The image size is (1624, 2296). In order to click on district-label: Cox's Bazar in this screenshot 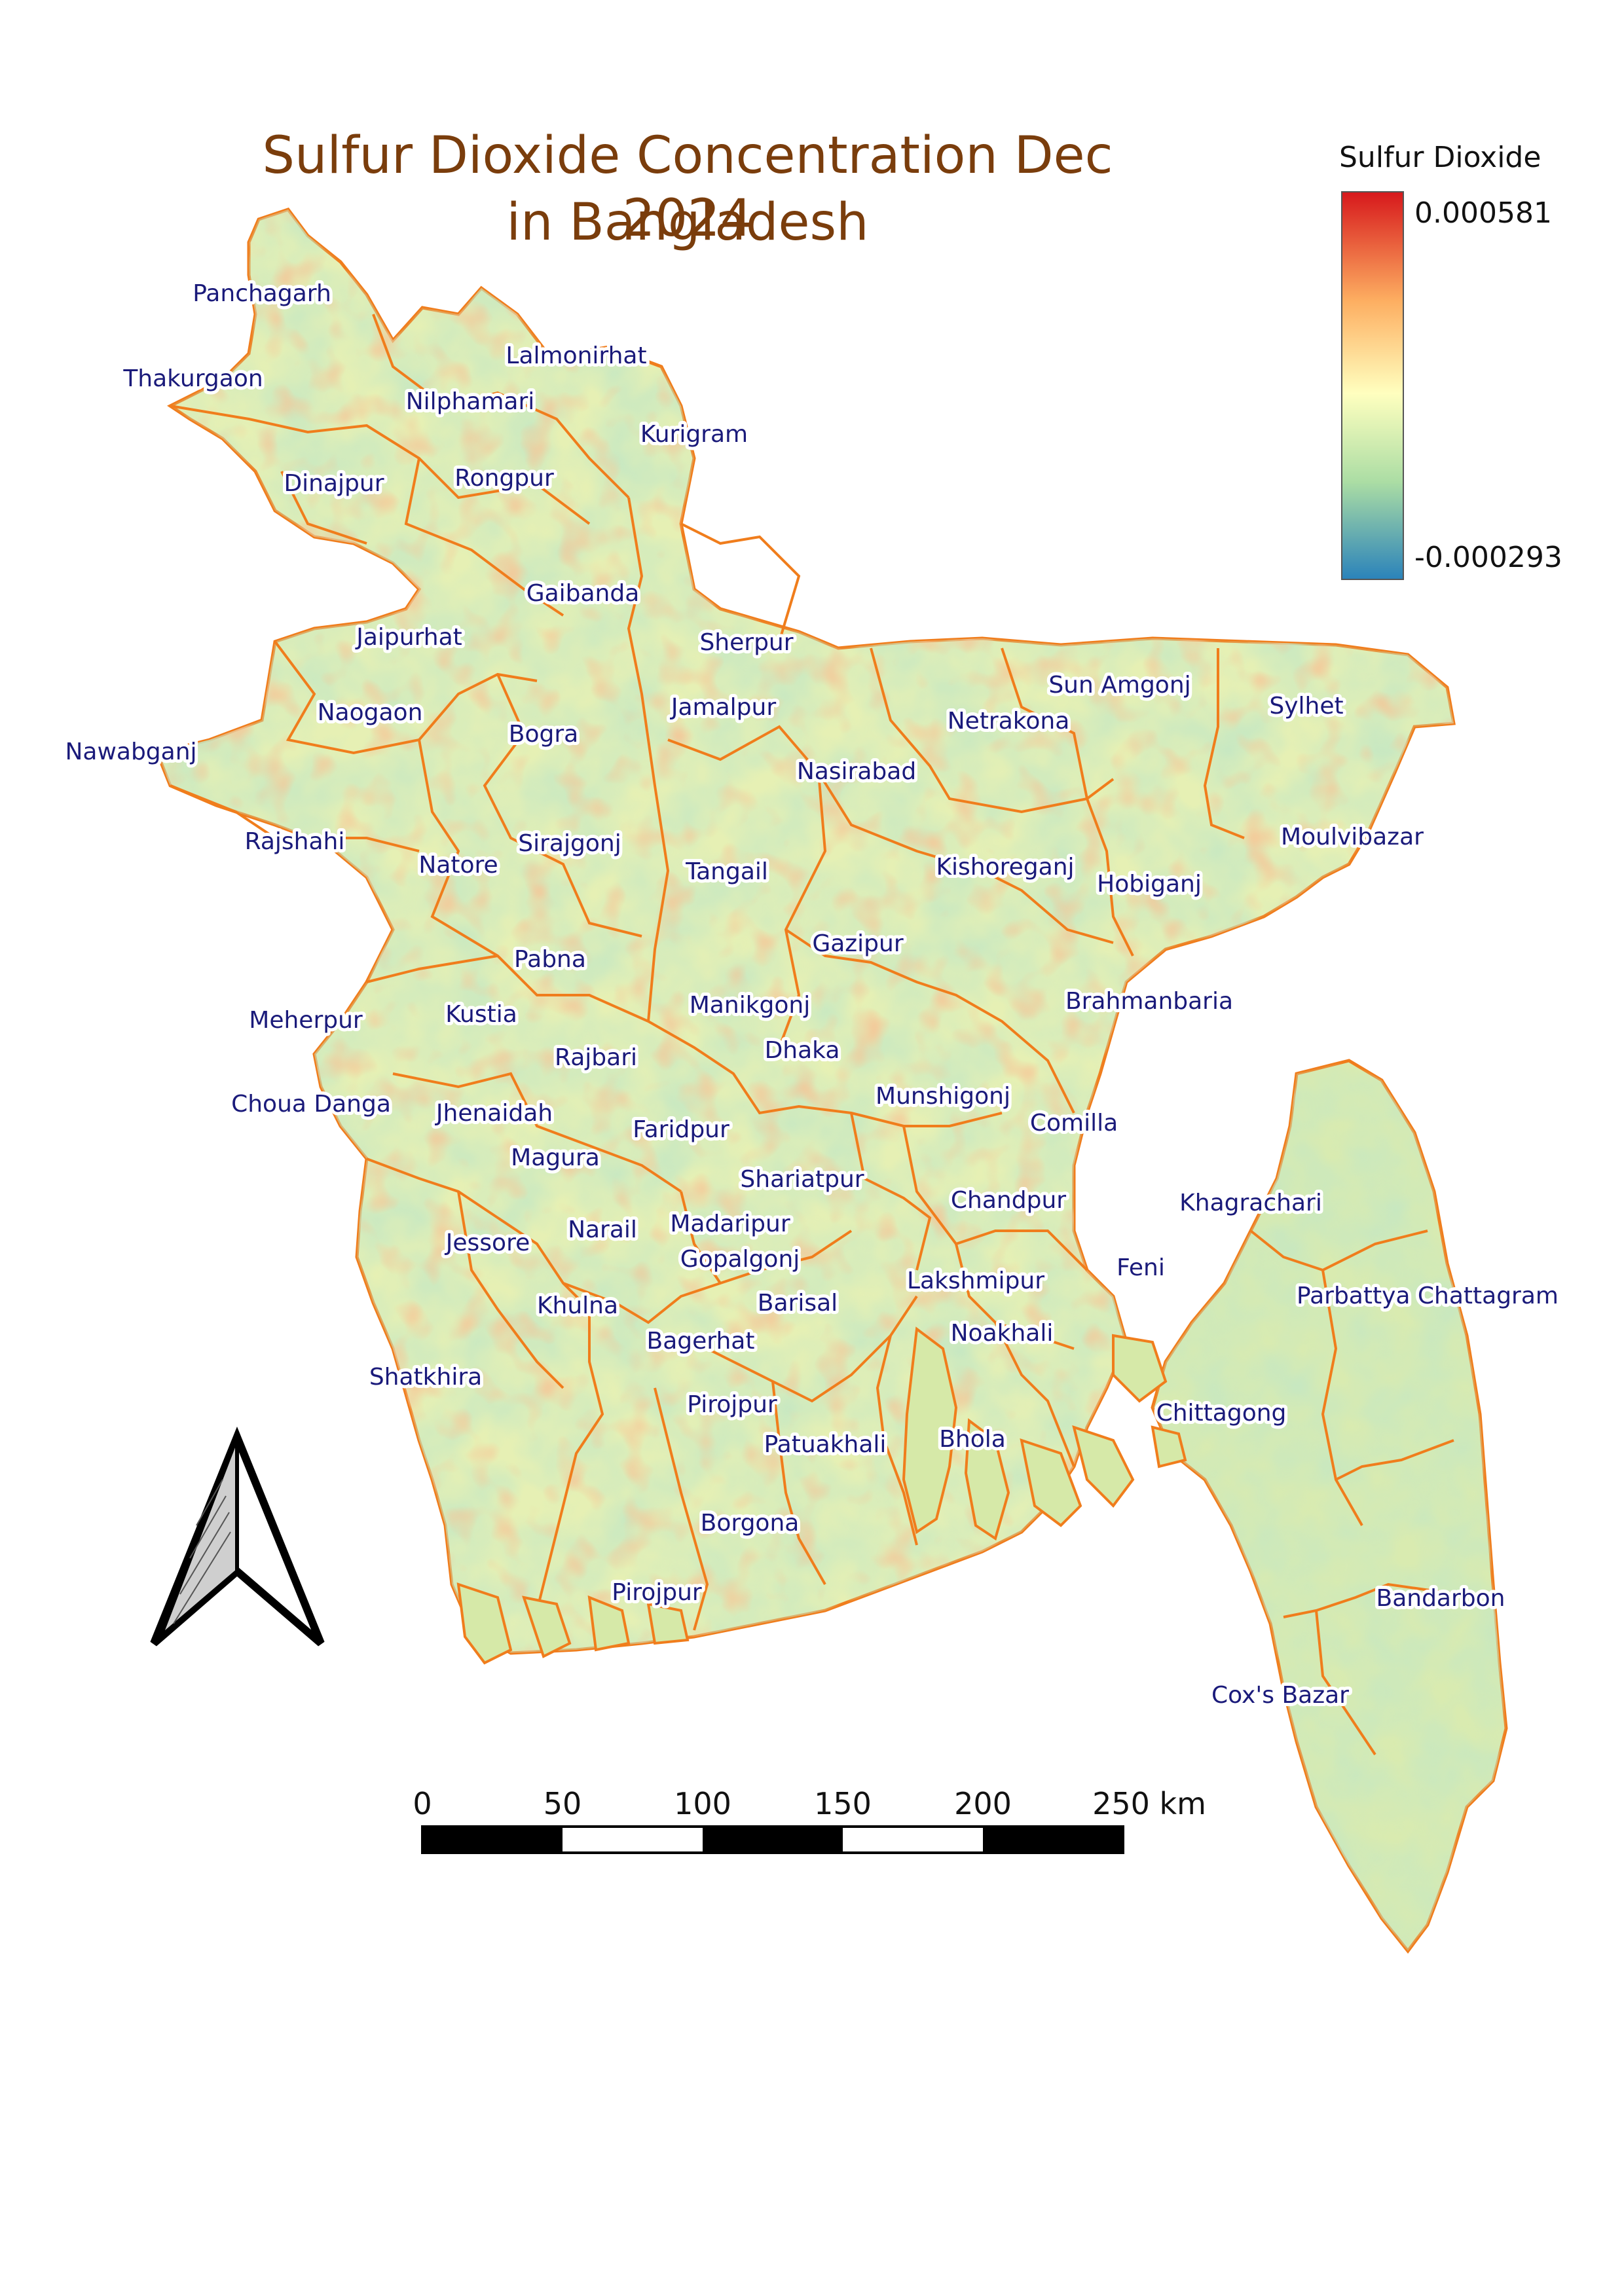, I will do `click(1280, 1695)`.